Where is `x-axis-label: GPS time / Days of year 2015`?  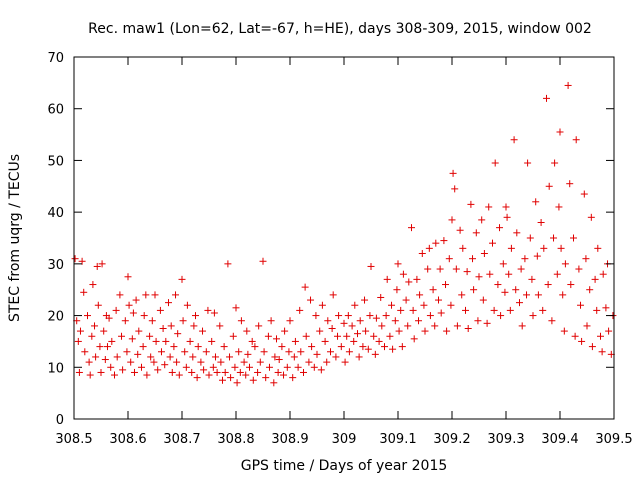
x-axis-label: GPS time / Days of year 2015 is located at coordinates (344, 466).